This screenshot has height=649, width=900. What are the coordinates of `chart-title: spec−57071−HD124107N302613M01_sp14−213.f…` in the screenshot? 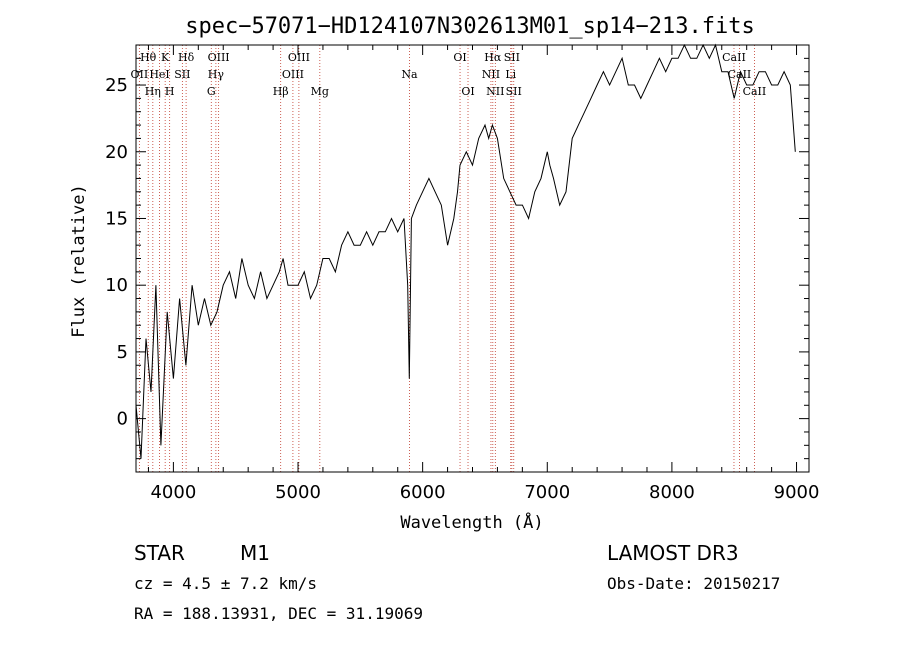 It's located at (470, 26).